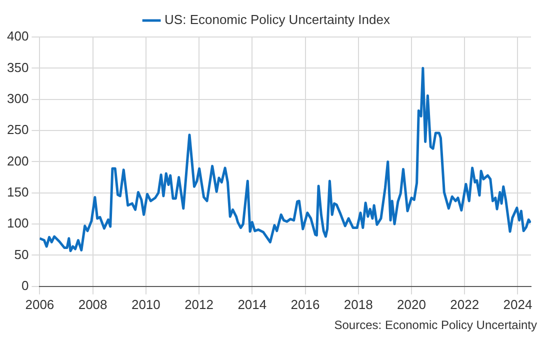 Image resolution: width=545 pixels, height=342 pixels. I want to click on x-tick-label: 2020, so click(411, 304).